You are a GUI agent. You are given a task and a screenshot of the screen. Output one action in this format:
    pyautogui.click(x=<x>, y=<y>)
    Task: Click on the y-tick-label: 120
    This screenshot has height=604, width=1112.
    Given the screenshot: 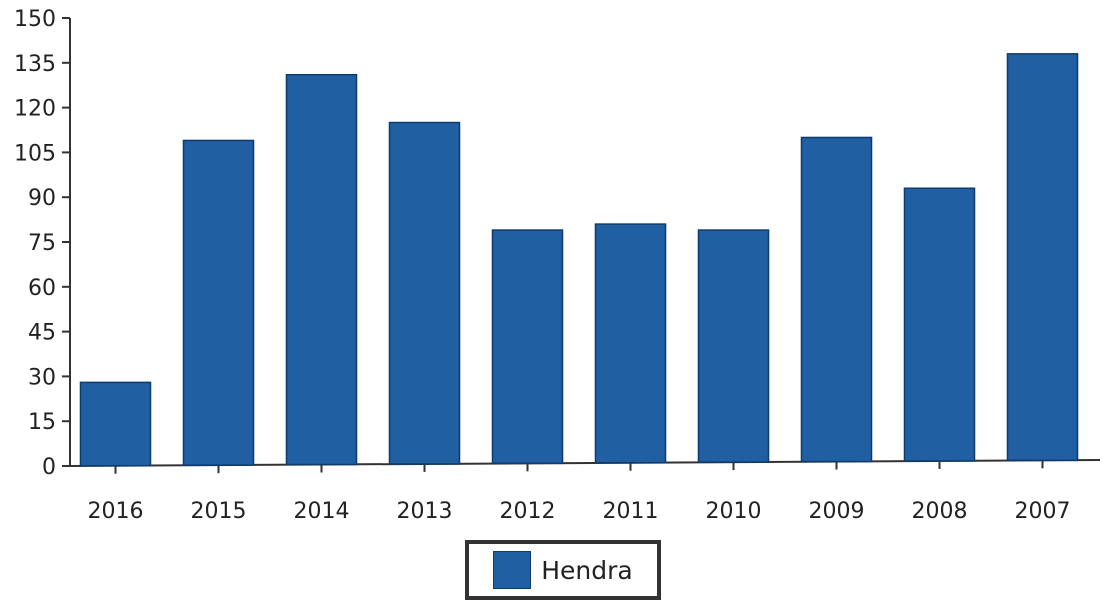 What is the action you would take?
    pyautogui.click(x=35, y=109)
    